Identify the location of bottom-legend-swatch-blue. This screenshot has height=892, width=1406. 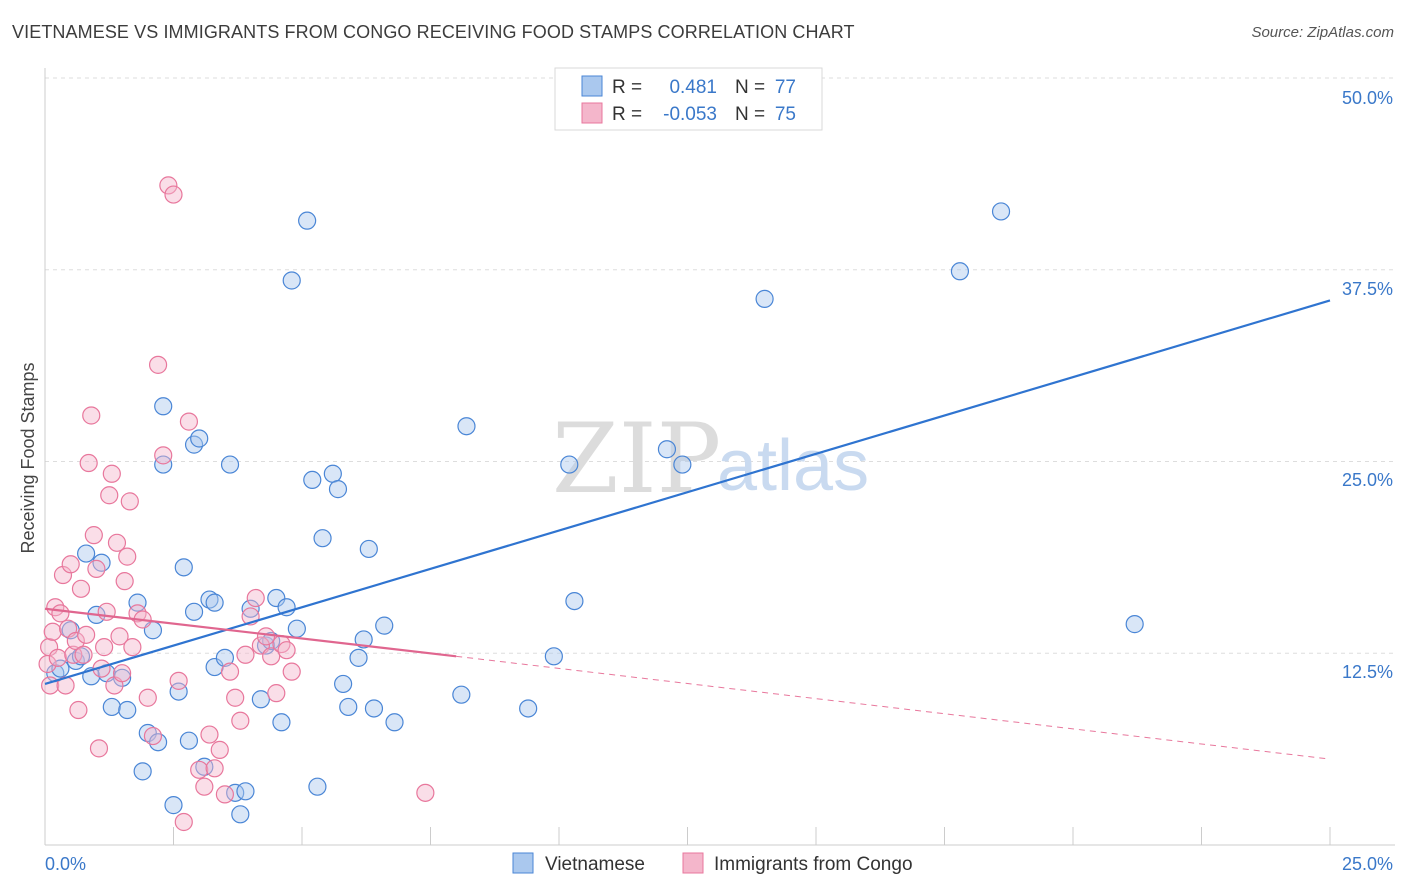
(523, 863).